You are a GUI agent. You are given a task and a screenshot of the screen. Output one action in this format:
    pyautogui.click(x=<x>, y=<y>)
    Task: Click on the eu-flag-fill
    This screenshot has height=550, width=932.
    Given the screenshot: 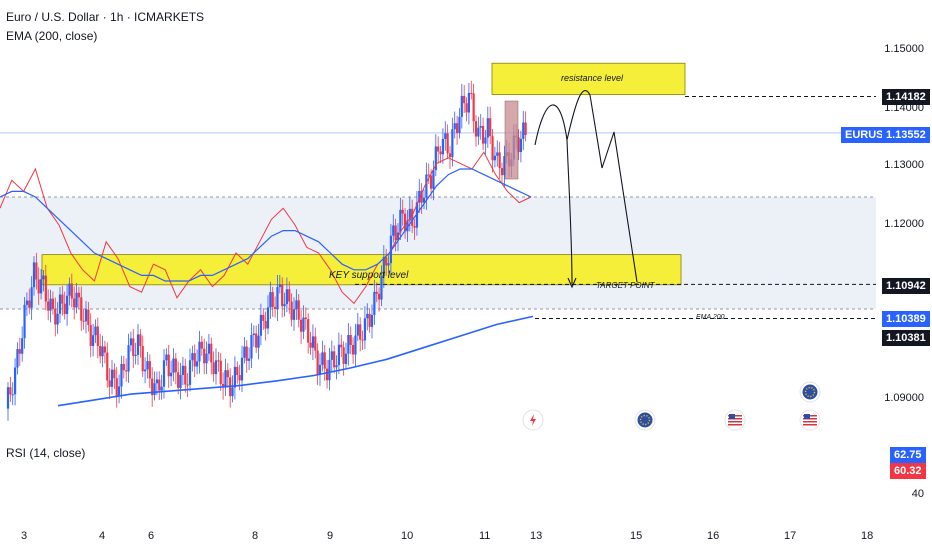 What is the action you would take?
    pyautogui.click(x=645, y=420)
    